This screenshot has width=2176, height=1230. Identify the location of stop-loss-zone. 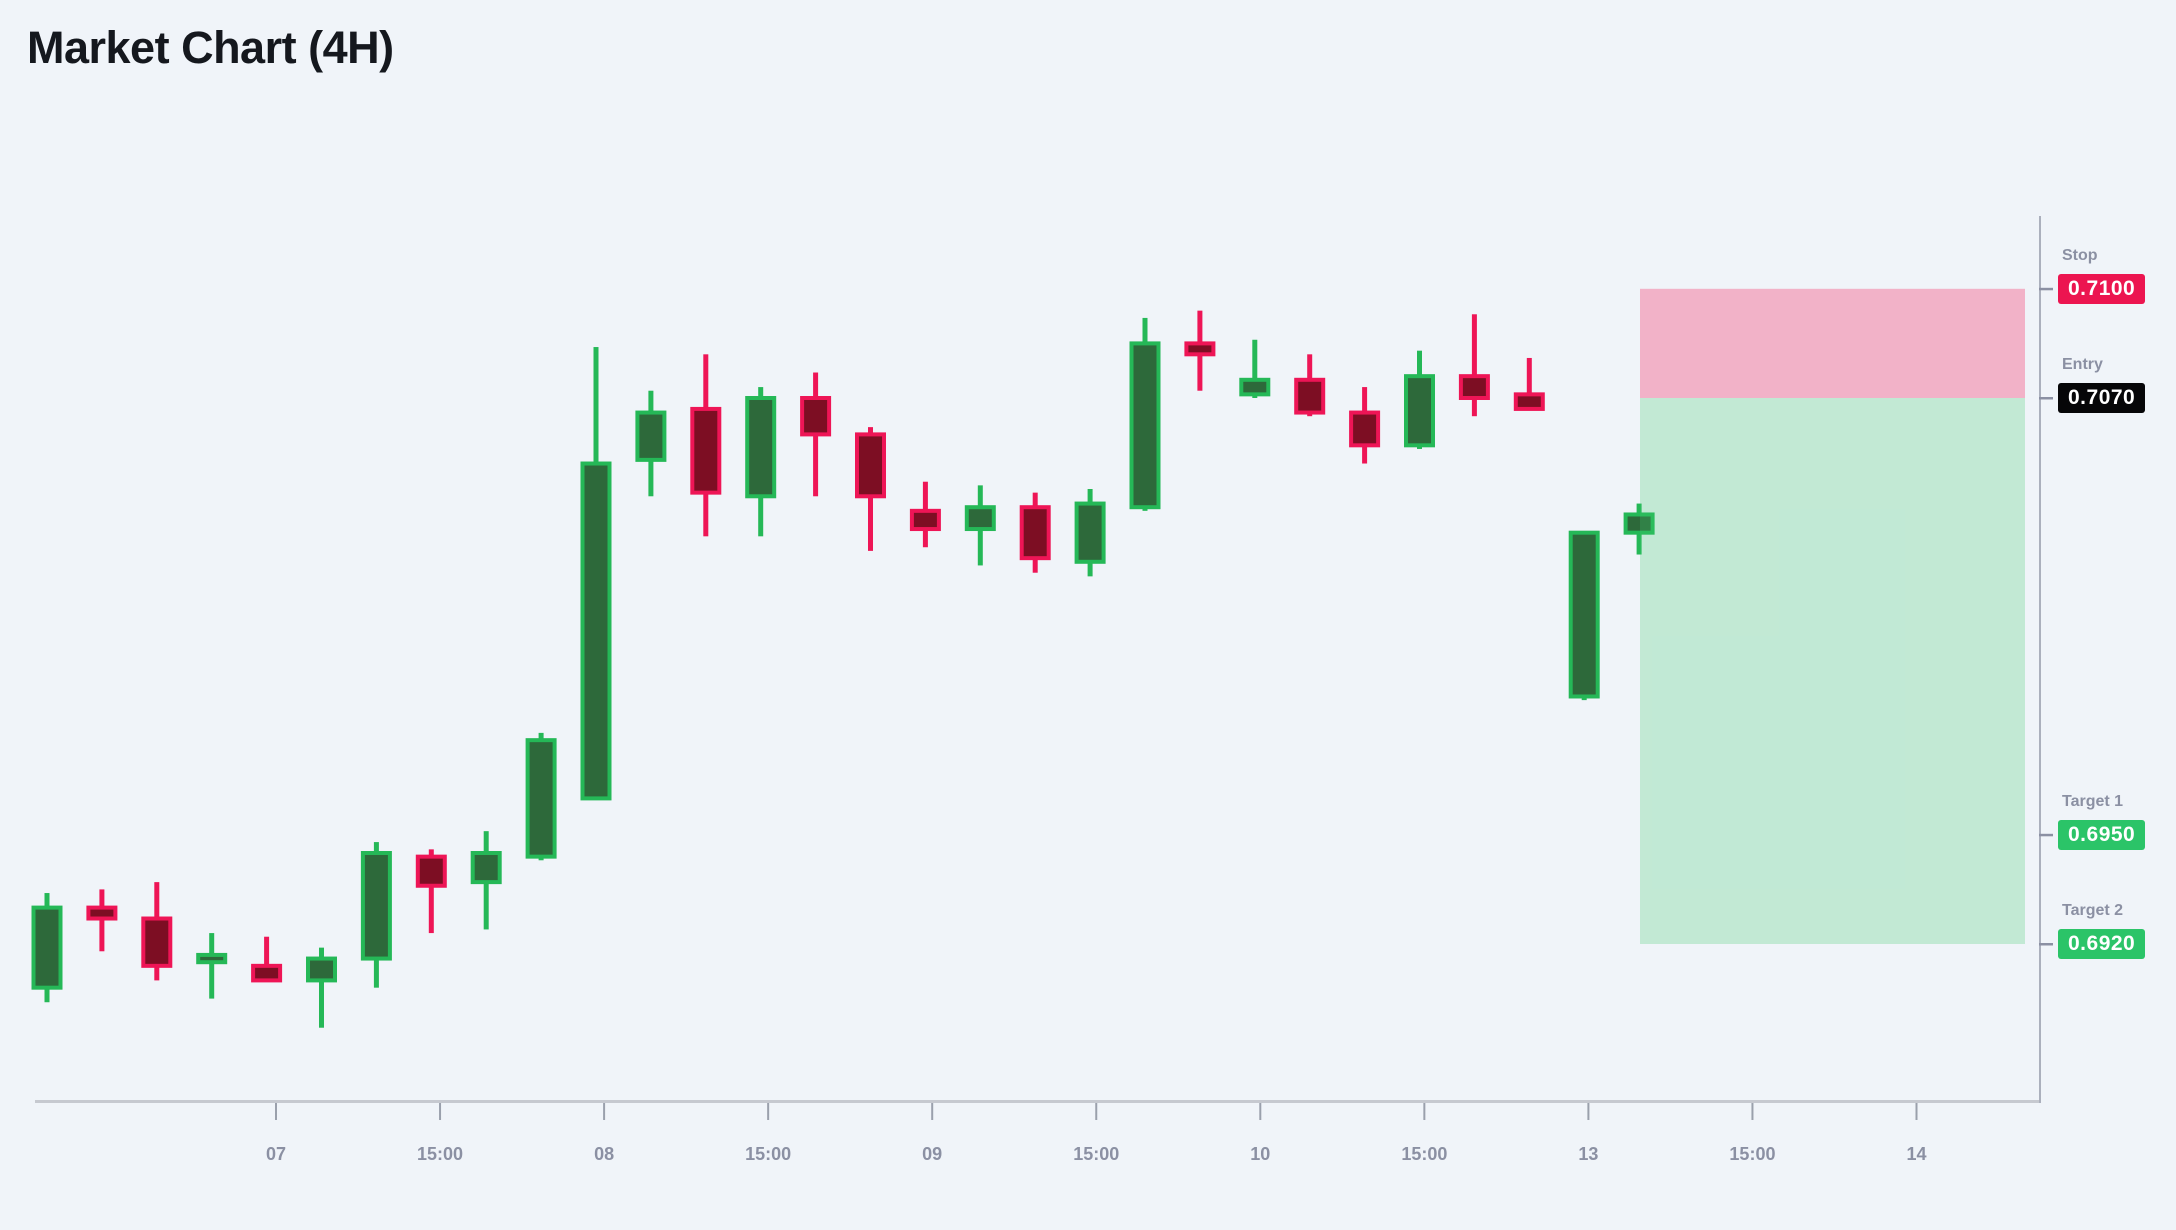
(1832, 343).